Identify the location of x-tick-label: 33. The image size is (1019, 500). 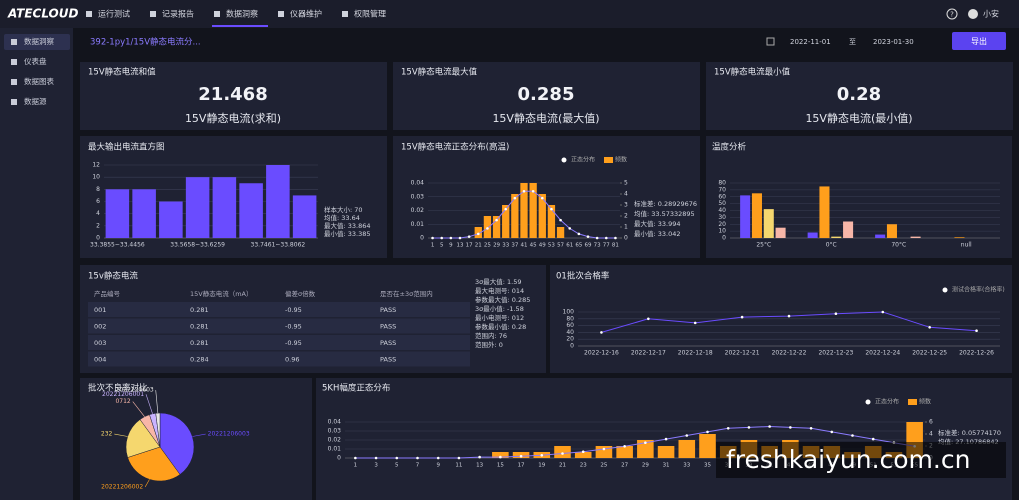
(505, 246).